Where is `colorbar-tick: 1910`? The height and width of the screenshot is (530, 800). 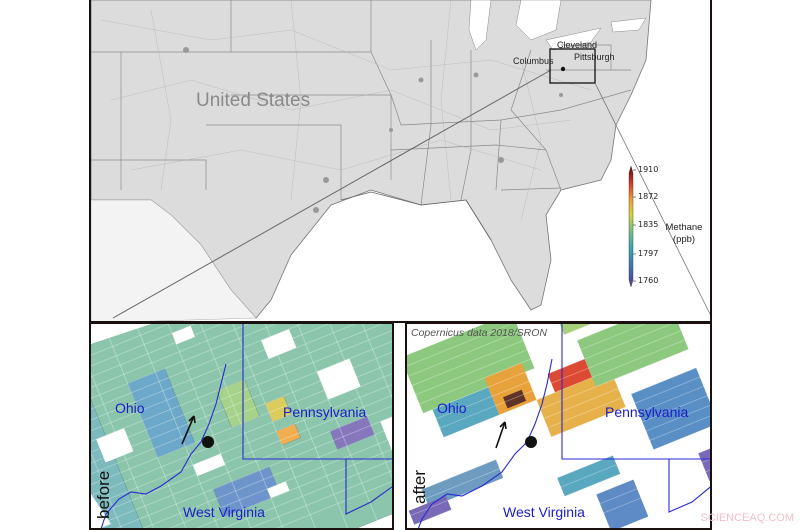
colorbar-tick: 1910 is located at coordinates (648, 169).